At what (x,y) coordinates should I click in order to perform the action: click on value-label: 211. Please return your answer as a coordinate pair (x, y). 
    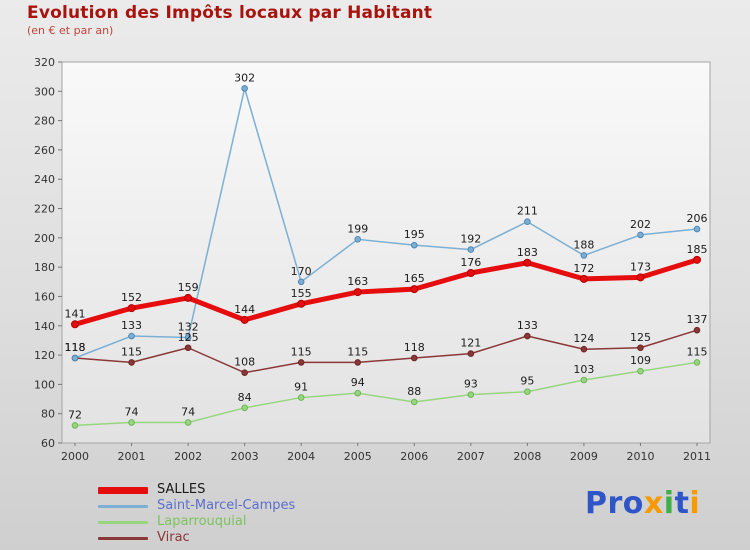
    Looking at the image, I should click on (527, 211).